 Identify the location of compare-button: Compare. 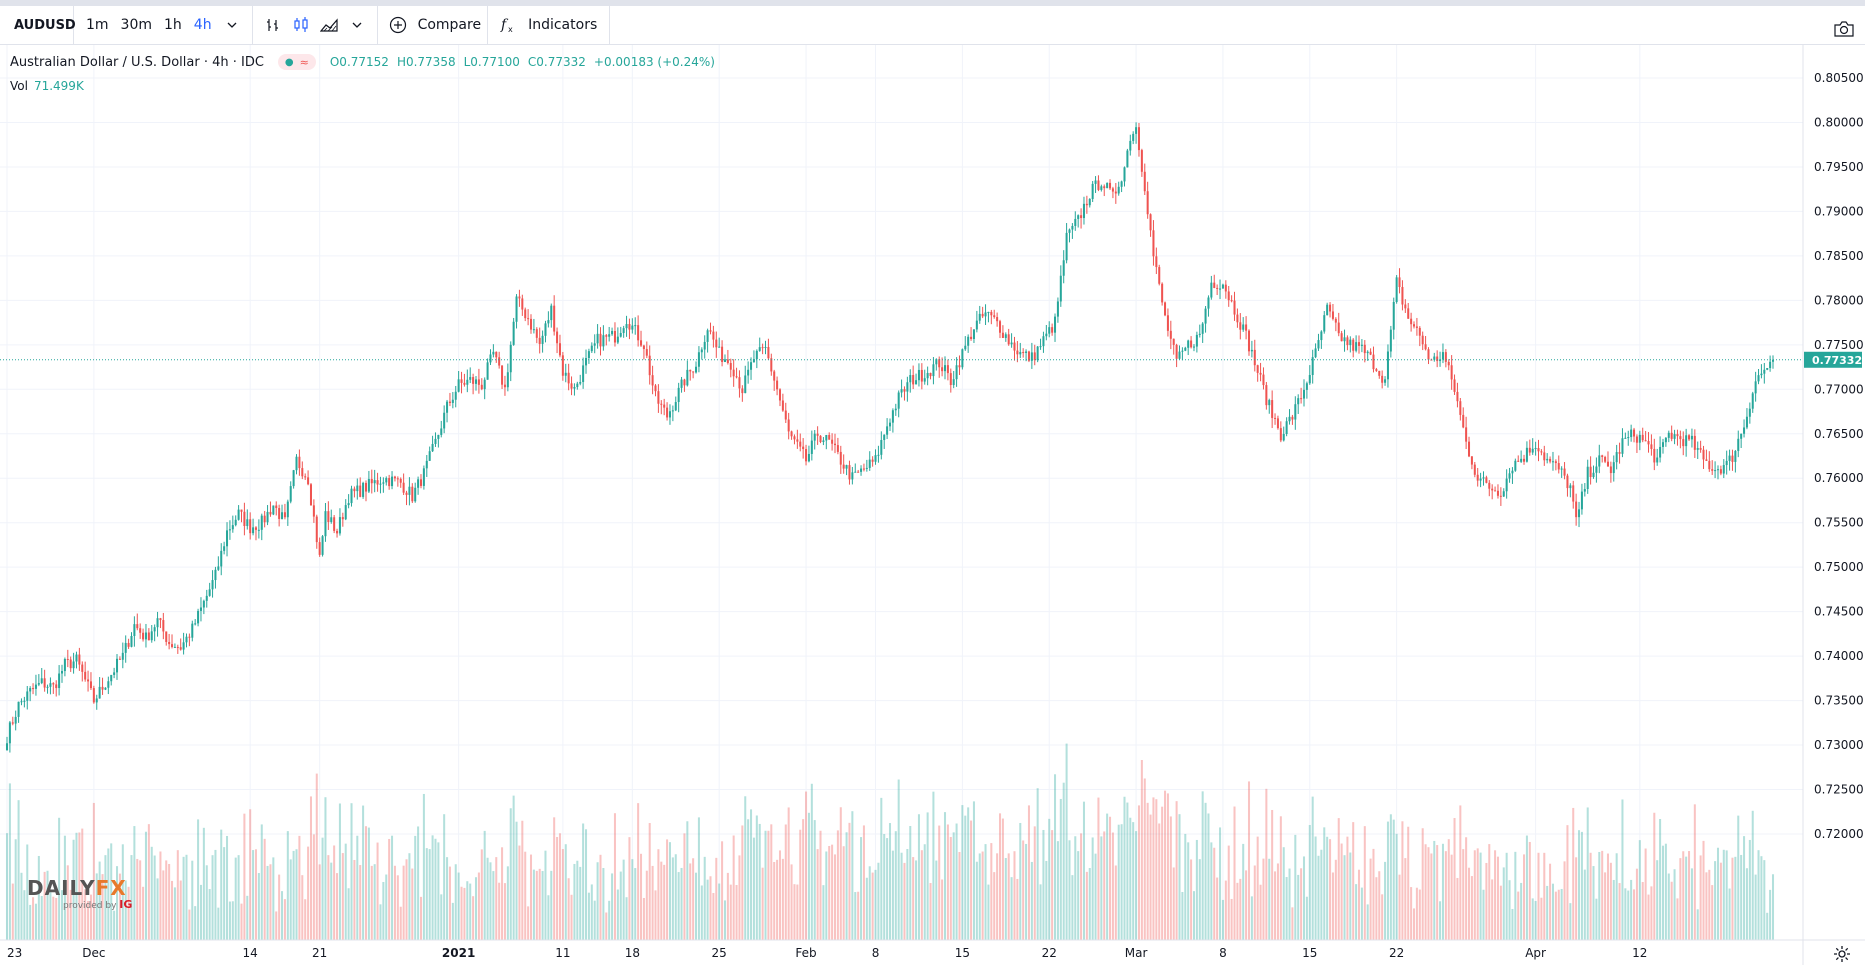
(433, 25).